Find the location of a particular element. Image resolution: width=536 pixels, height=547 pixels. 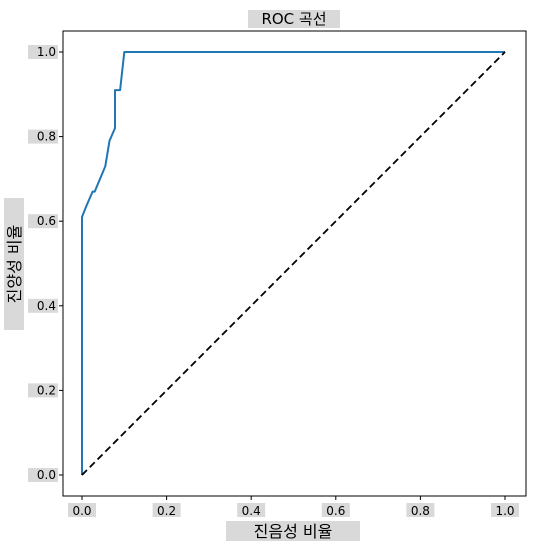

x-tick-label: 1.0 is located at coordinates (504, 511).